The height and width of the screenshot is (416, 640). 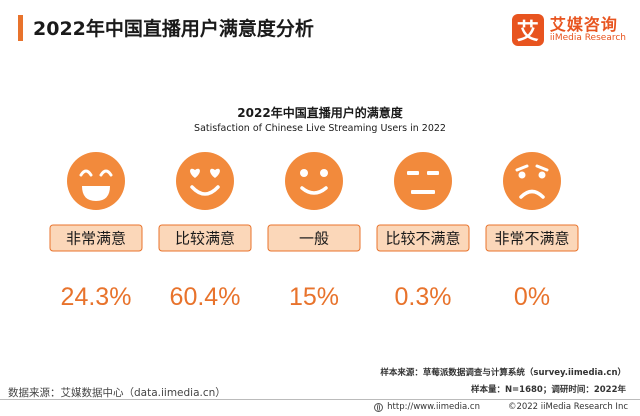 I want to click on footer-copyright: ©2022 iiMedia Research Inc, so click(x=567, y=407).